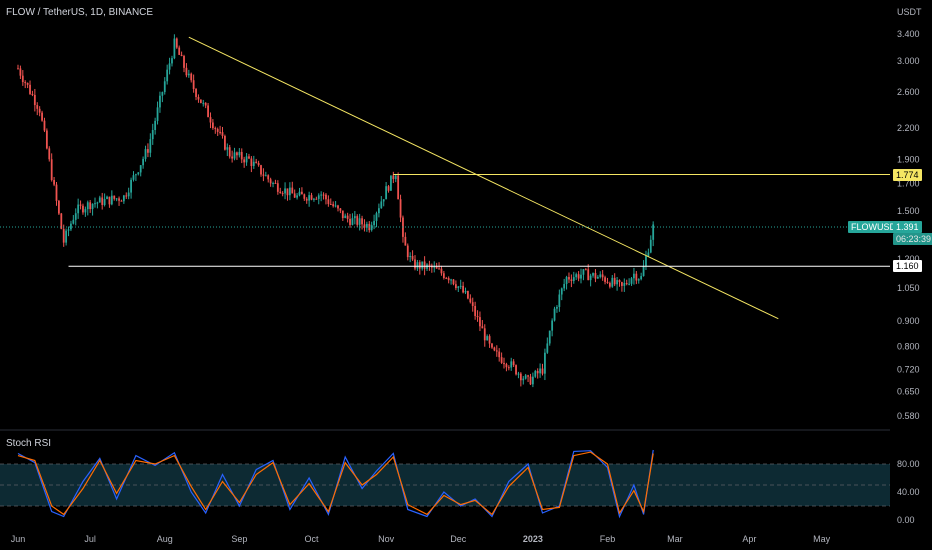  I want to click on price-tick-label: 2.200, so click(908, 128).